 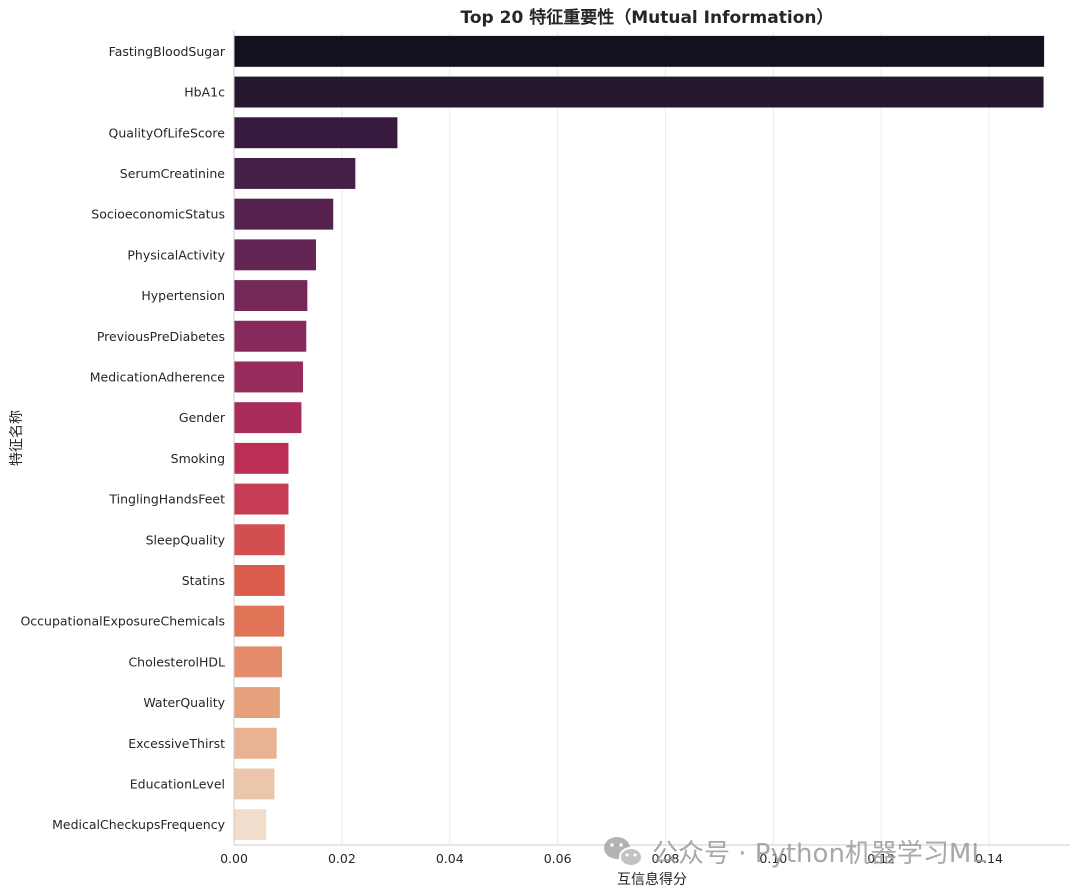 I want to click on y-tick-label: MedicalCheckupsFrequency, so click(x=139, y=824).